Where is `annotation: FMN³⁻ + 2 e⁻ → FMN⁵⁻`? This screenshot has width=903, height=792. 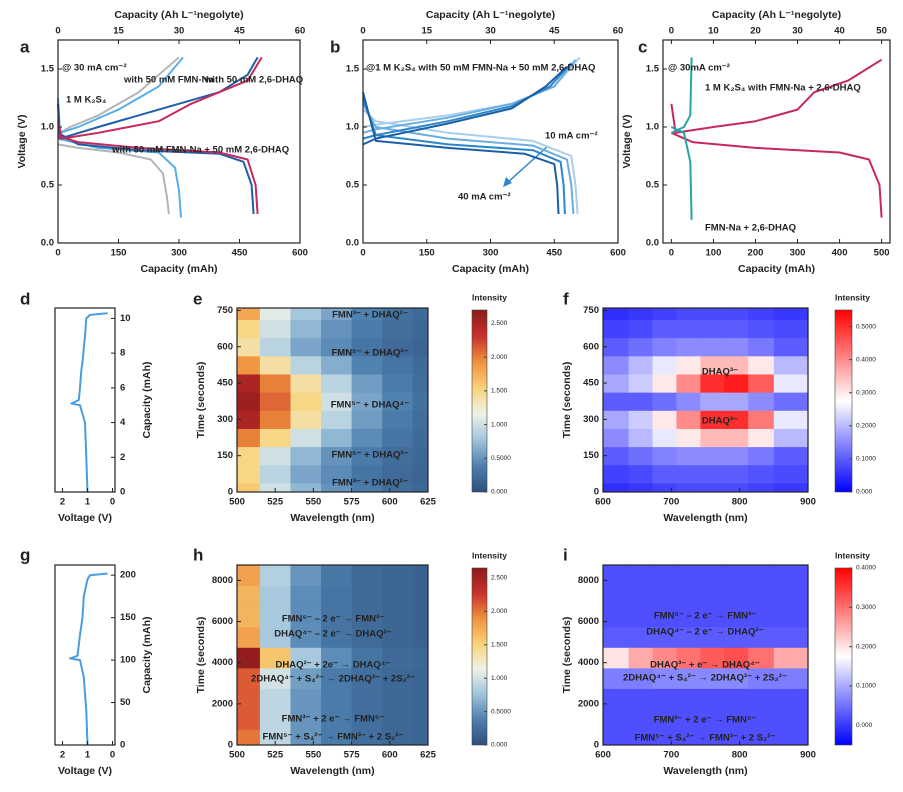
annotation: FMN³⁻ + 2 e⁻ → FMN⁵⁻ is located at coordinates (705, 720).